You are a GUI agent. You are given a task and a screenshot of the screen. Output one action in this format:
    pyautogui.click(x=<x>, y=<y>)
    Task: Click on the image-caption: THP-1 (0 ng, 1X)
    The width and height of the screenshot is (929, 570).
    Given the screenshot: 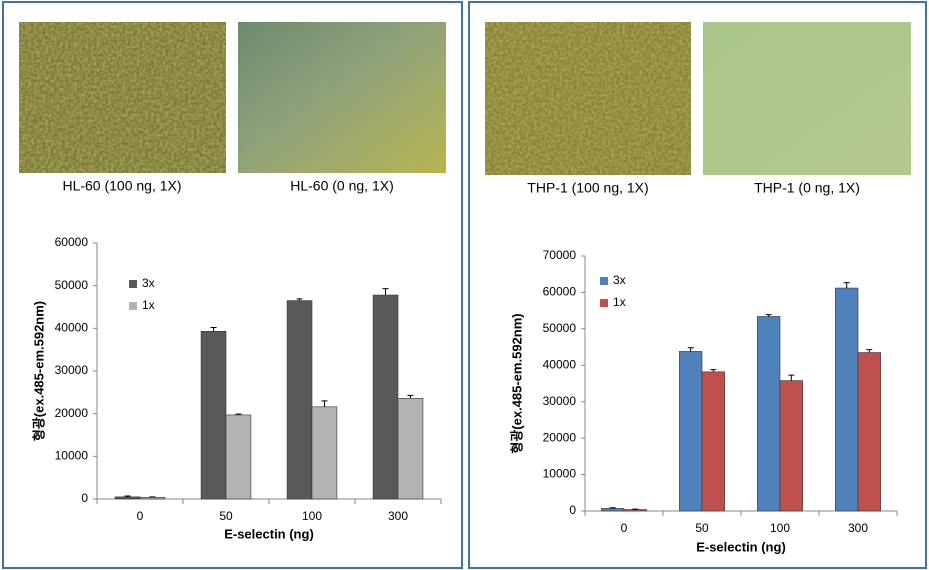 What is the action you would take?
    pyautogui.click(x=807, y=188)
    